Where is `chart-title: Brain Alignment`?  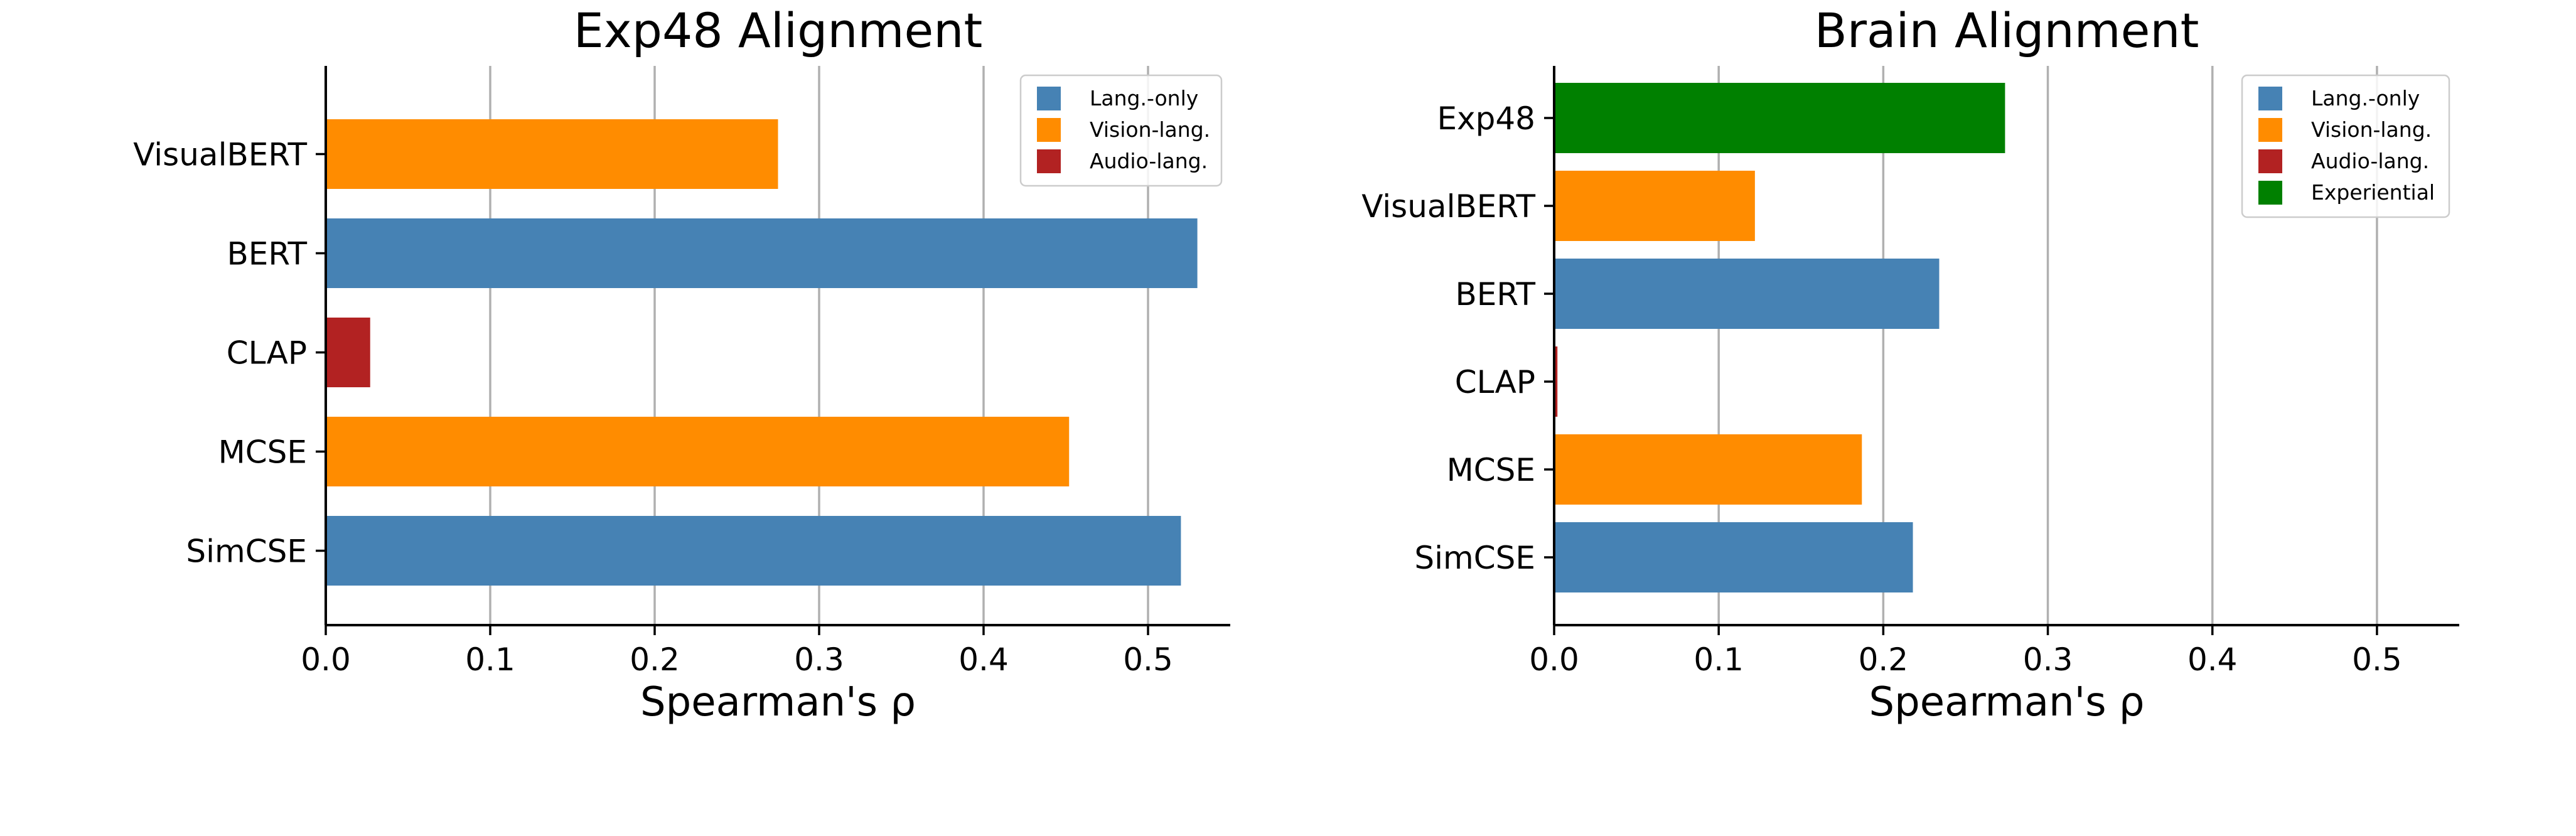
chart-title: Brain Alignment is located at coordinates (2007, 30).